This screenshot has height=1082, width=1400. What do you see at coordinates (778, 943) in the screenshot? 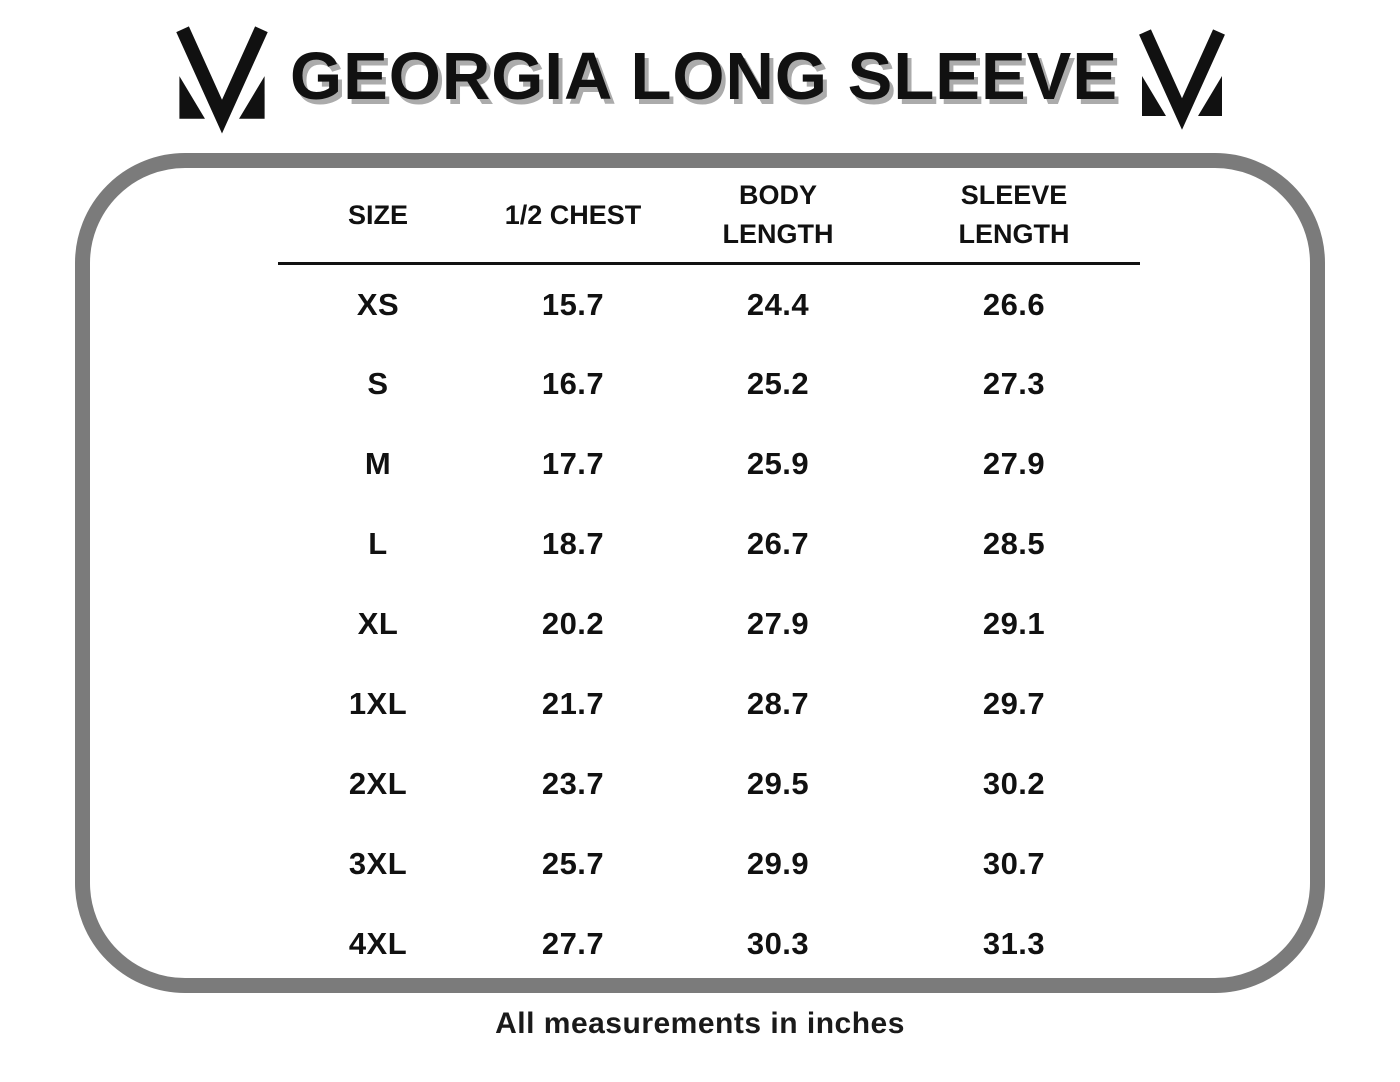
I see `body-length-value: 30.3` at bounding box center [778, 943].